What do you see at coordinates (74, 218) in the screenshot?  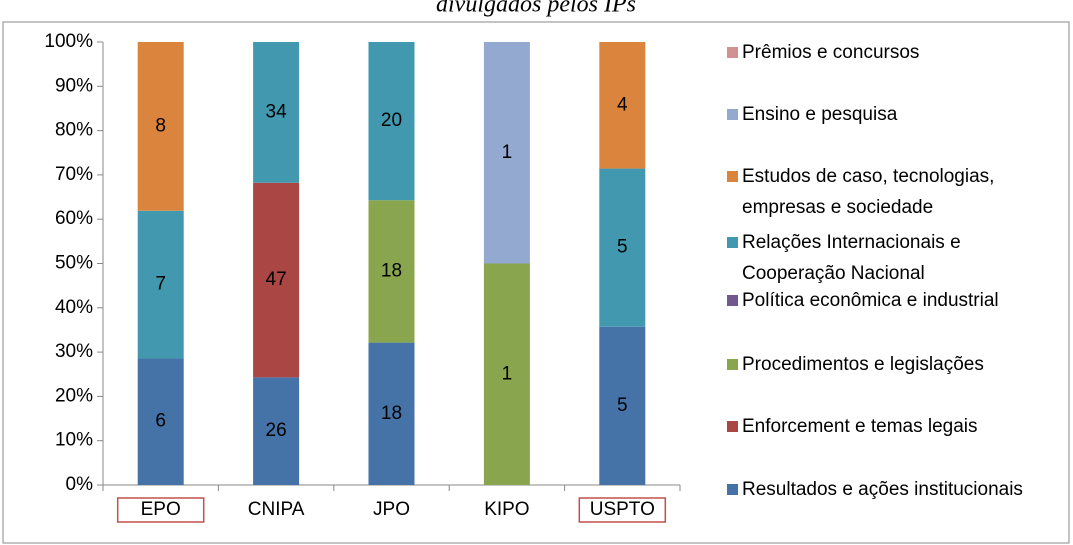 I see `y-tick-label: 60%` at bounding box center [74, 218].